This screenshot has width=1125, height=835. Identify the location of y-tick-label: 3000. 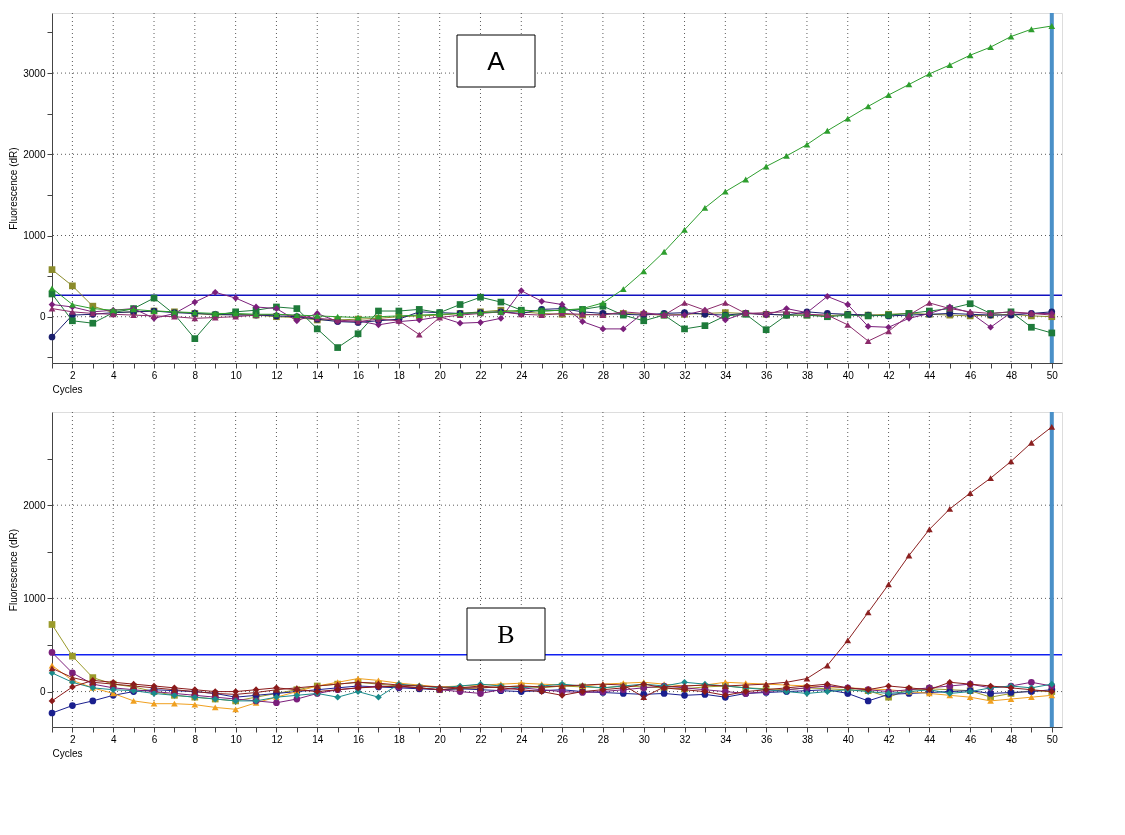
(34, 73).